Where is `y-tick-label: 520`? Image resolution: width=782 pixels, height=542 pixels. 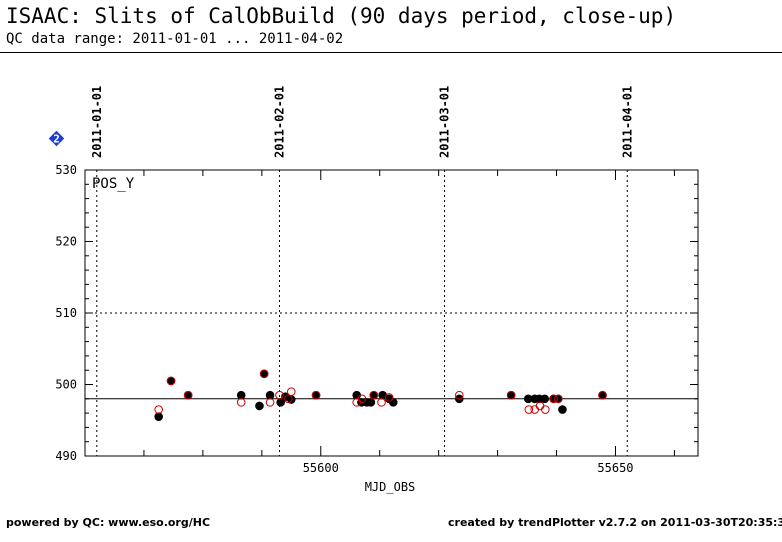 y-tick-label: 520 is located at coordinates (66, 242).